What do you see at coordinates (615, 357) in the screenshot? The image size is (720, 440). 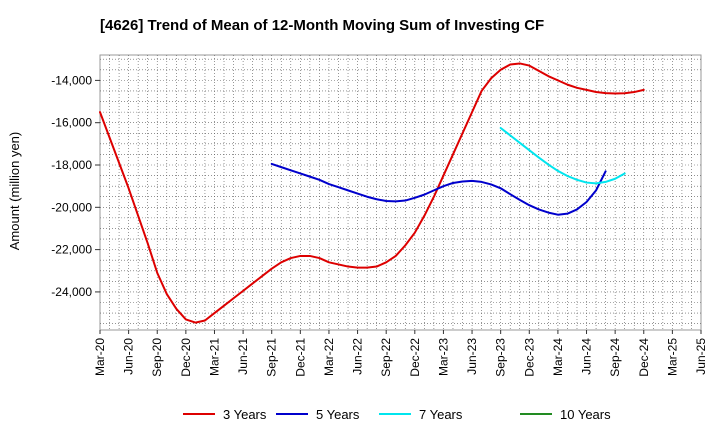 I see `x-tick-label: Sep-24` at bounding box center [615, 357].